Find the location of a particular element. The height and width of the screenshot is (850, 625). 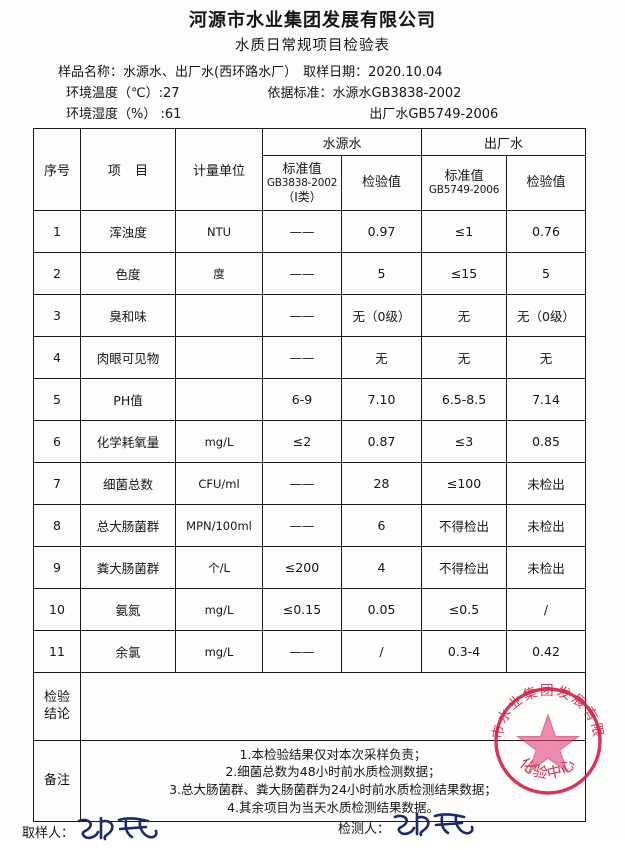

cell-val-output: 无（0级） is located at coordinates (546, 315).